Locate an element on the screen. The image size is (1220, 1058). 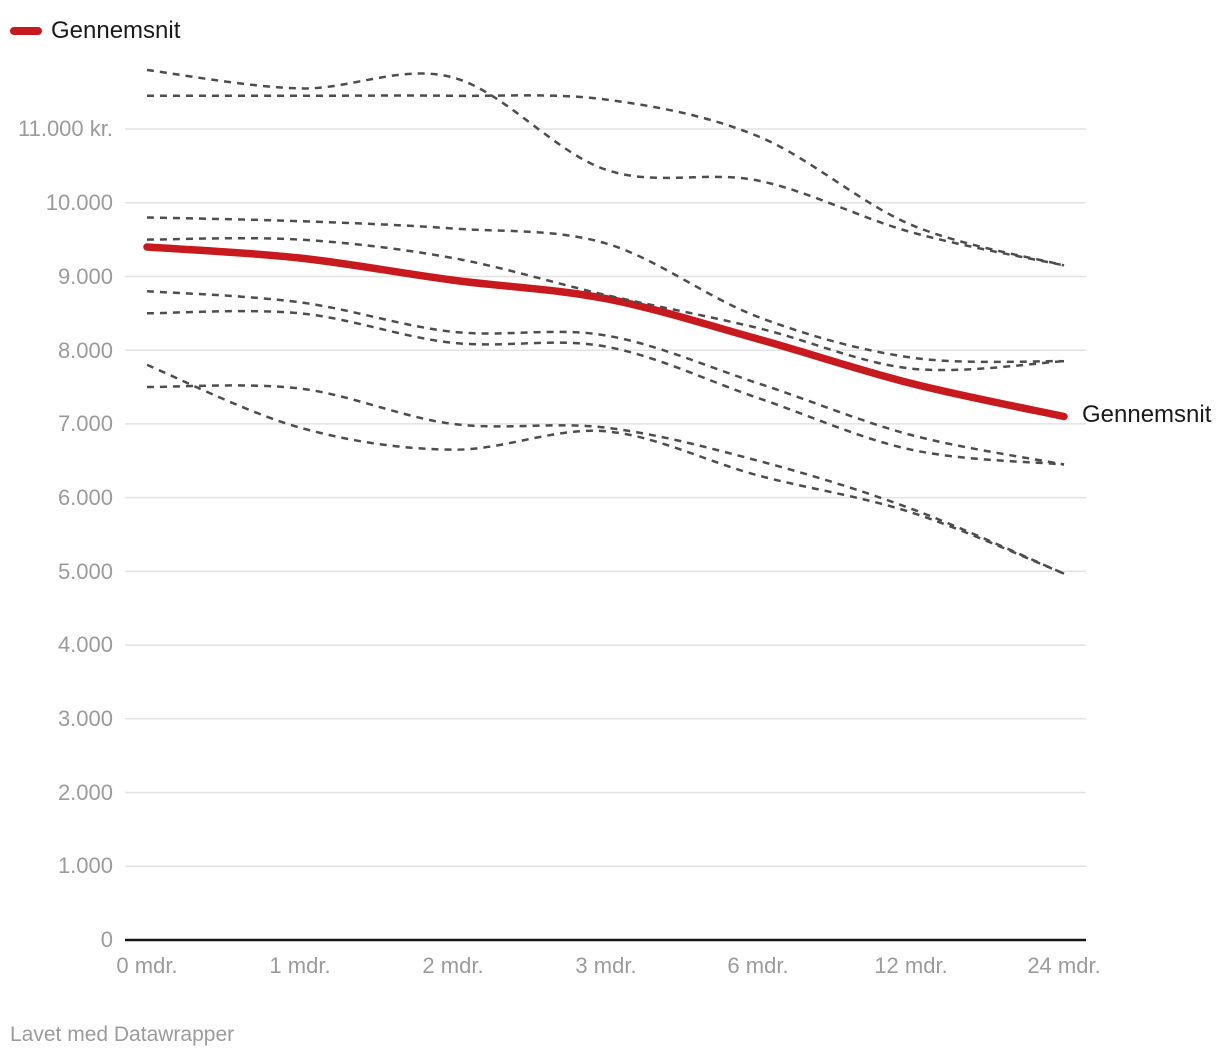
legend-label: Gennemsnit is located at coordinates (116, 30).